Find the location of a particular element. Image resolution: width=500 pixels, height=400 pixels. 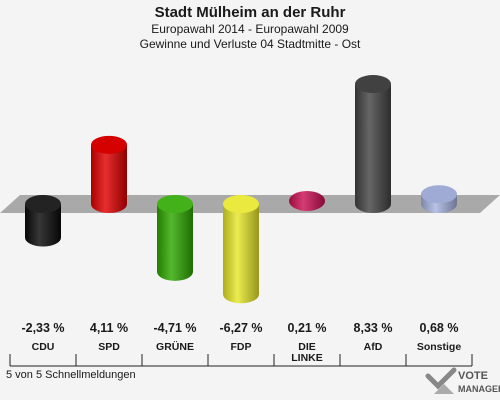

vote-manager-logo: VOTE MANAGER is located at coordinates (462, 380).